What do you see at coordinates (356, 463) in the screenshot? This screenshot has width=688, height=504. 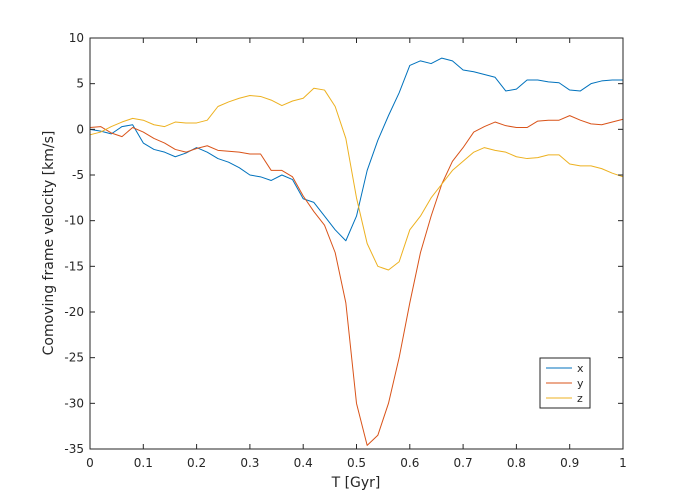 I see `x-tick-label: 0.5` at bounding box center [356, 463].